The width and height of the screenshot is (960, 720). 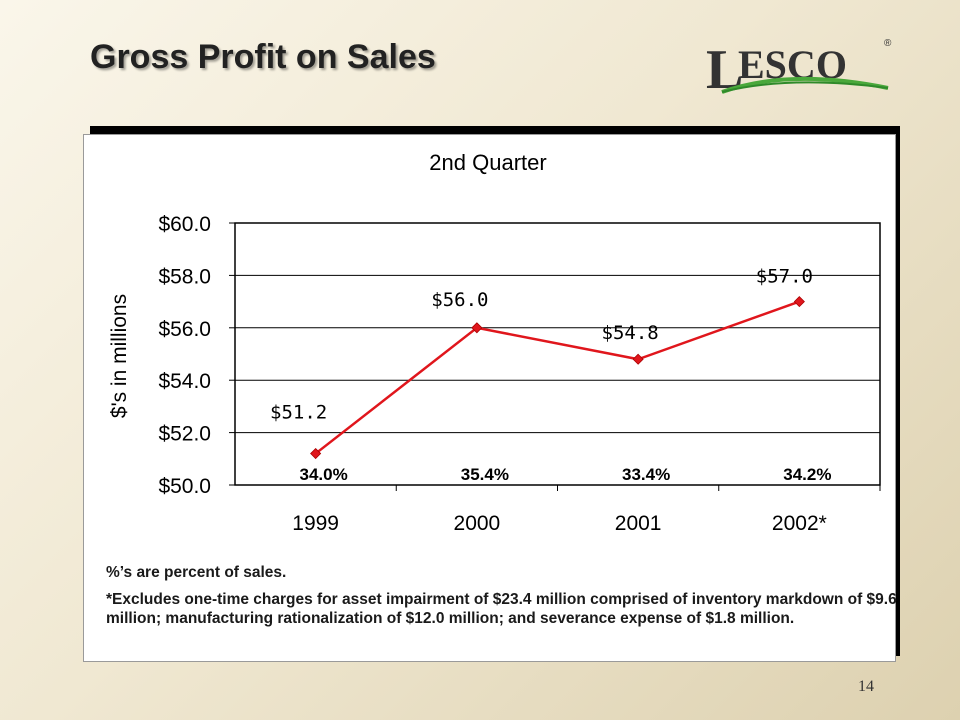 What do you see at coordinates (184, 486) in the screenshot?
I see `y-tick-label: $50.0` at bounding box center [184, 486].